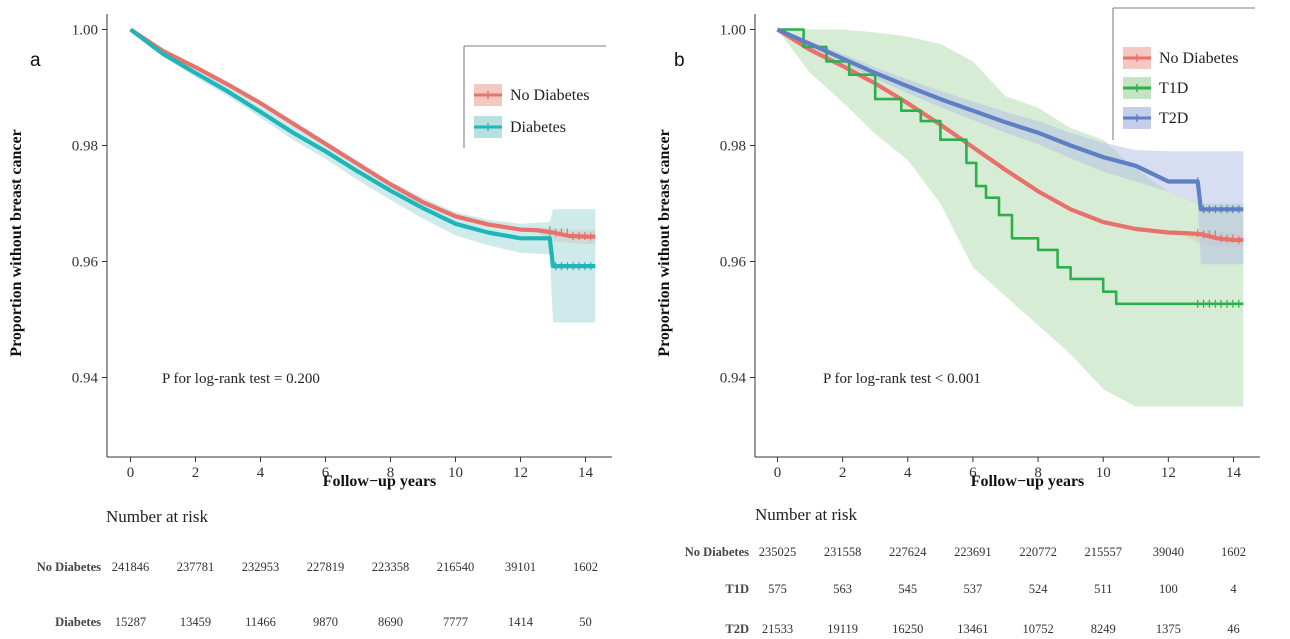 The image size is (1290, 639). What do you see at coordinates (1168, 552) in the screenshot?
I see `risk-count: 39040` at bounding box center [1168, 552].